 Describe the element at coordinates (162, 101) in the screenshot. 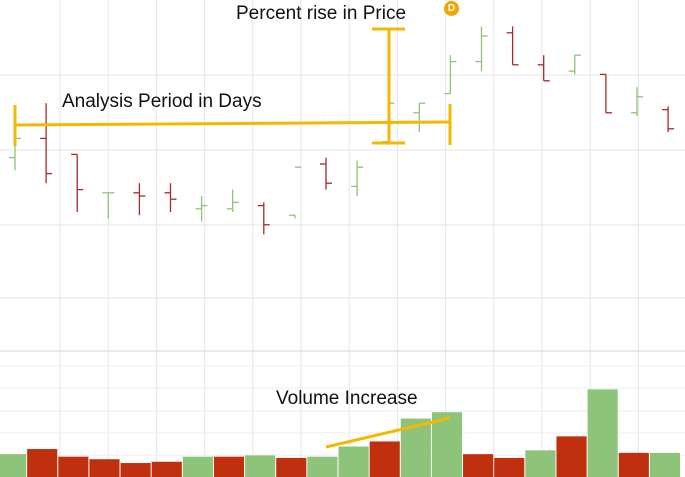

I see `analysis-period-label: Analysis Period in Days` at that location.